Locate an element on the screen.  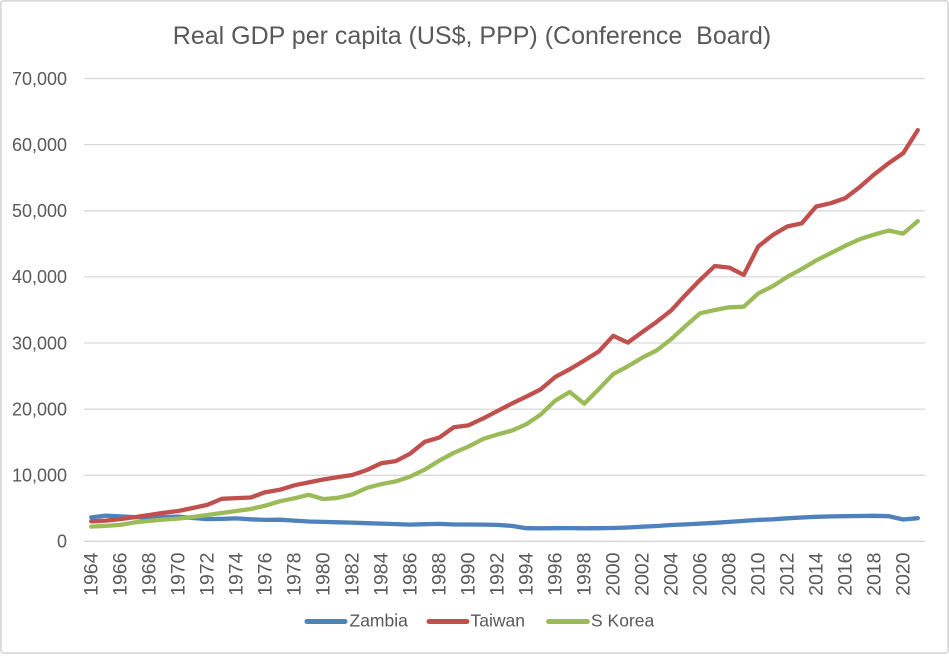
svg-text: 1970 is located at coordinates (179, 574).